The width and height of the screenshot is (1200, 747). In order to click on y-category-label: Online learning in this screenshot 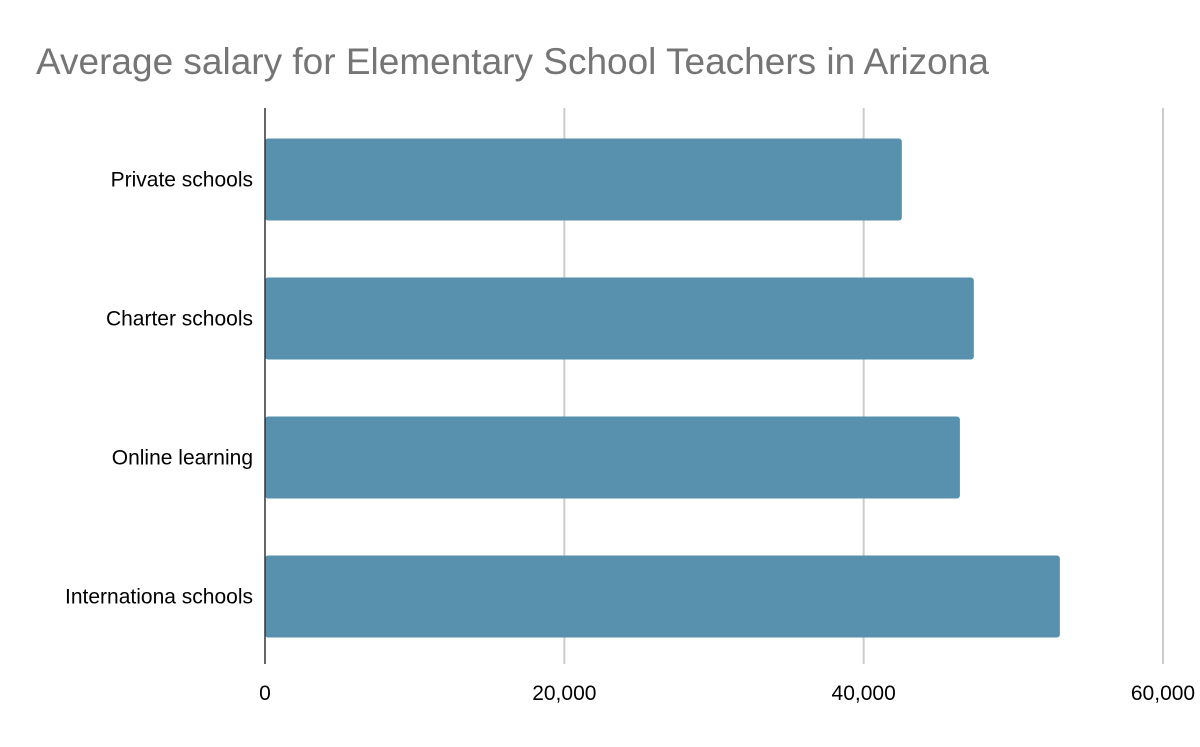, I will do `click(182, 458)`.